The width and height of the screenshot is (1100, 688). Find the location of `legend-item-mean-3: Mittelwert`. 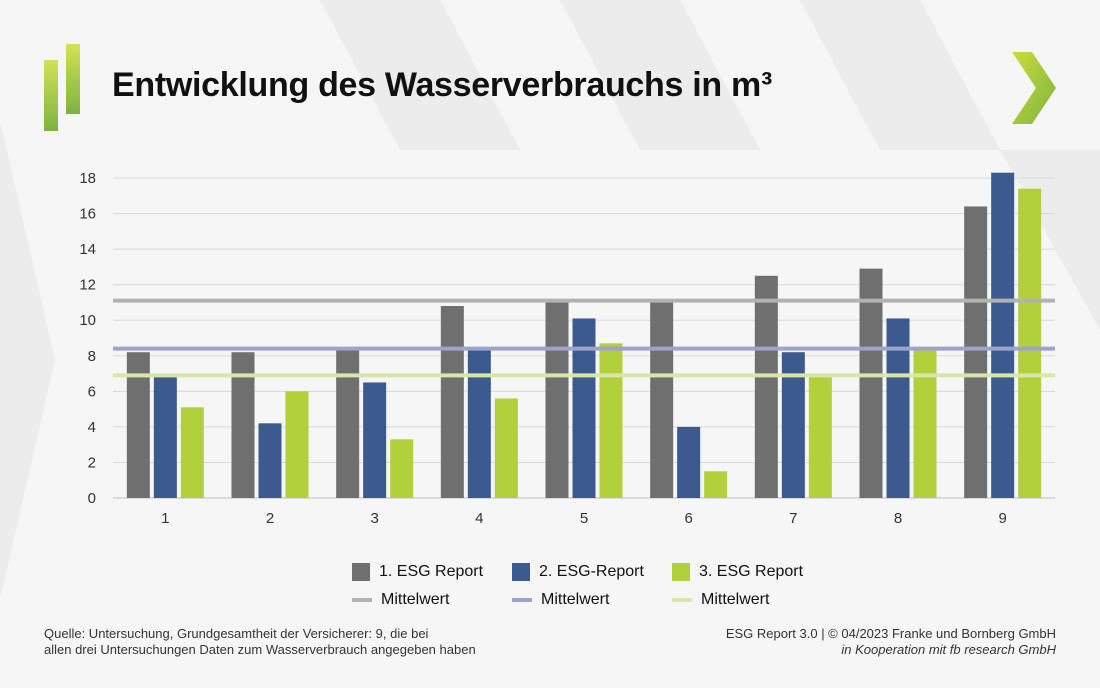

legend-item-mean-3: Mittelwert is located at coordinates (752, 600).